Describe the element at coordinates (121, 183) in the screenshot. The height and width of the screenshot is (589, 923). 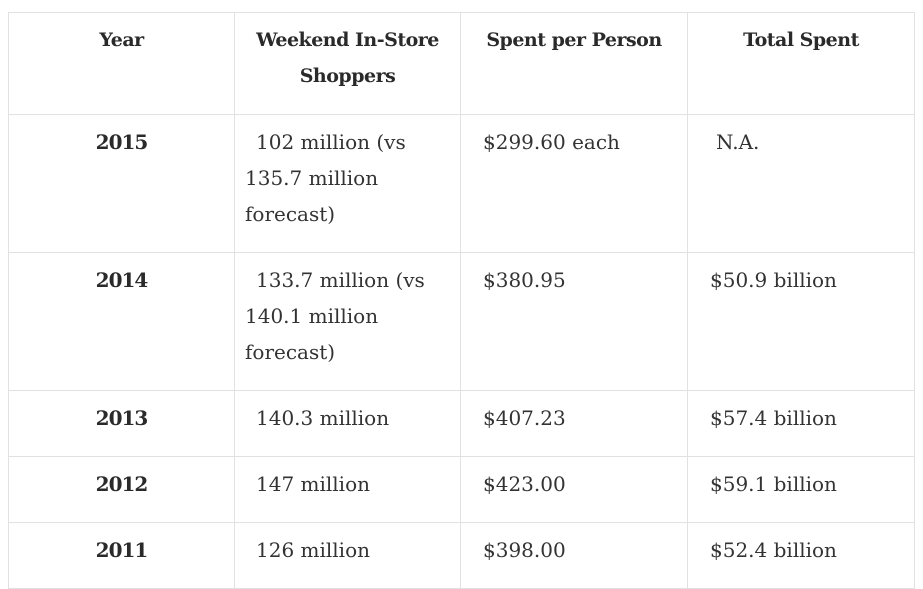
I see `year-cell: 2015` at that location.